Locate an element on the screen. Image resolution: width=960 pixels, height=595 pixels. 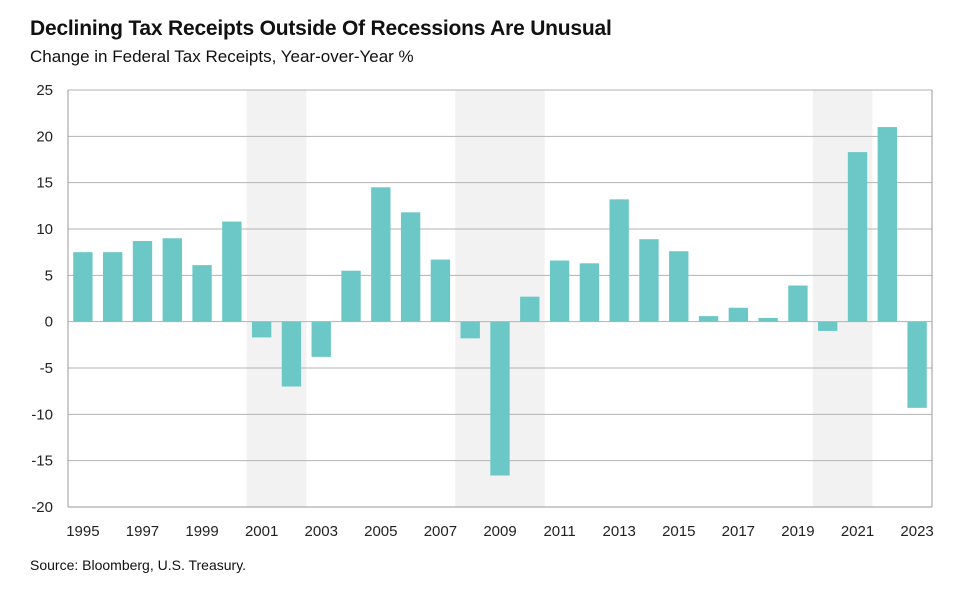
bar-2002 is located at coordinates (291, 354).